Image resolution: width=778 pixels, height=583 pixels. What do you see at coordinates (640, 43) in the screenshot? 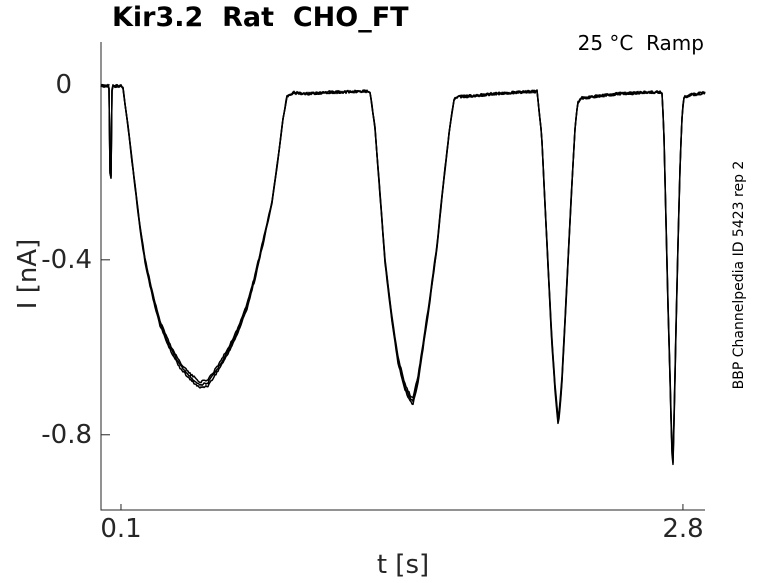
I see `temperature-protocol-annotation: 25 °C Ramp` at bounding box center [640, 43].